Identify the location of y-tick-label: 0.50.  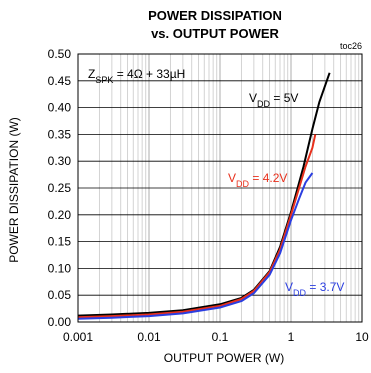
(60, 54).